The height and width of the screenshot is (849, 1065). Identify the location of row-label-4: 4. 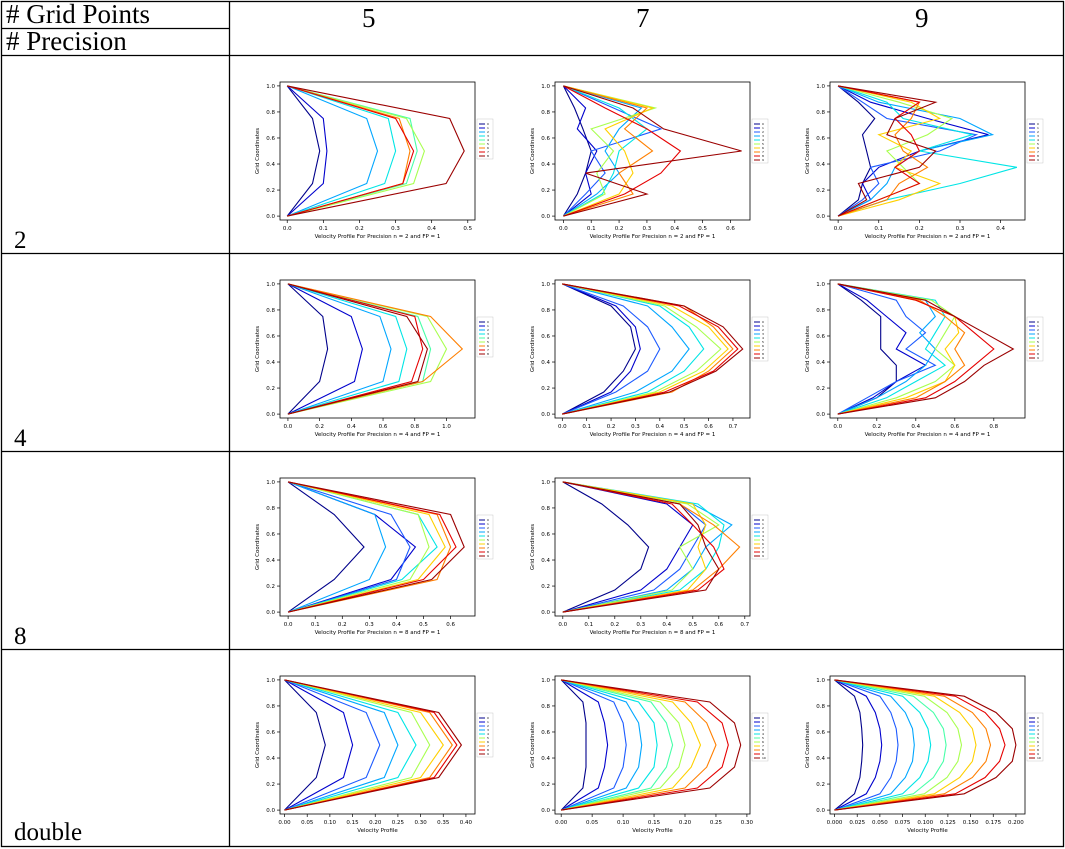
(20, 438).